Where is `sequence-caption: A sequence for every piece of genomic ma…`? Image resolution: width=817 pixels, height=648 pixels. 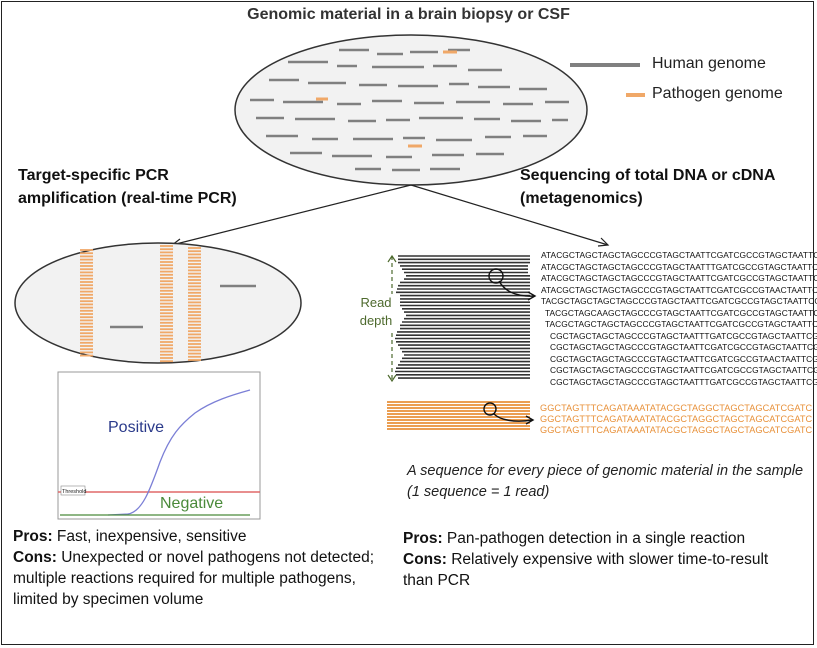
sequence-caption: A sequence for every piece of genomic ma… is located at coordinates (605, 481).